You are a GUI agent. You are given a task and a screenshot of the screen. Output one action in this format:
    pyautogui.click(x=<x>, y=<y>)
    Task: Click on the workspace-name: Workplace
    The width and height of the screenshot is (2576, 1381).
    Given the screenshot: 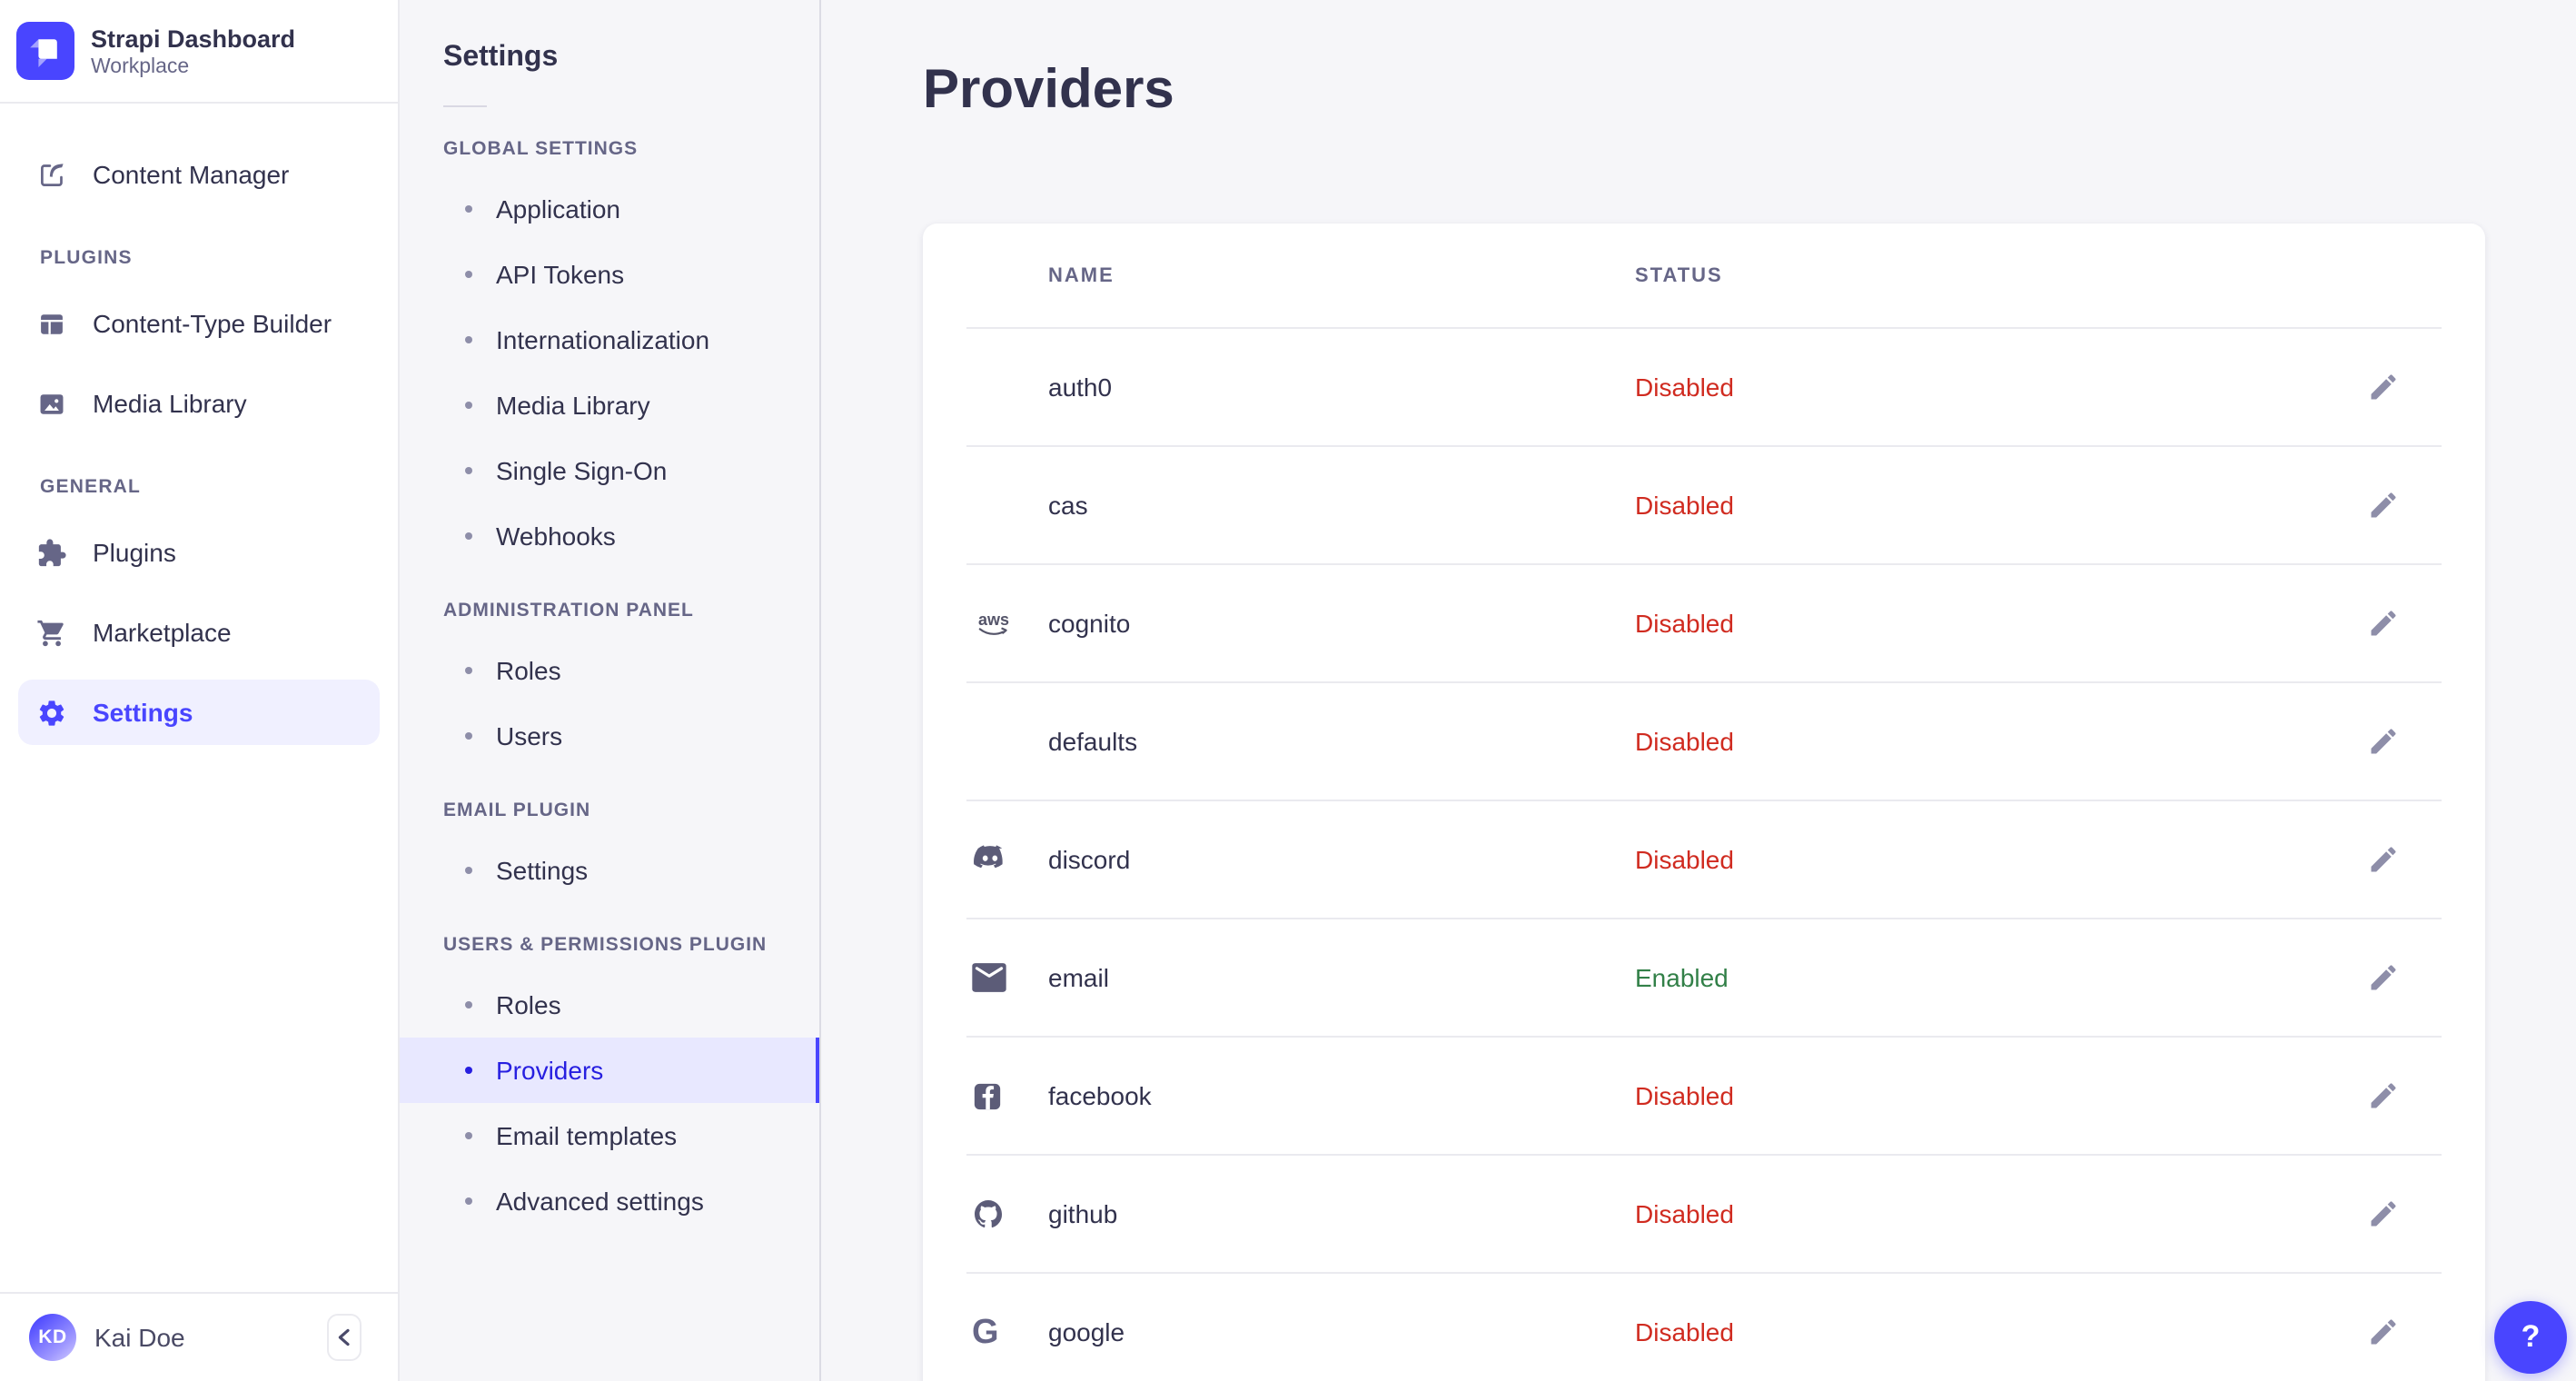 What is the action you would take?
    pyautogui.click(x=140, y=66)
    